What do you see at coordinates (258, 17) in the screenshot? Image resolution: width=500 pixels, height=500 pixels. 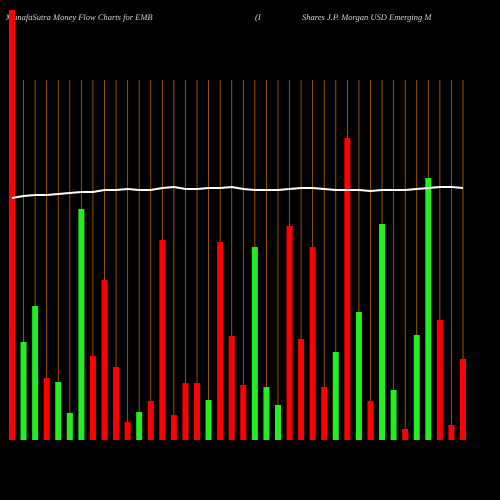 I see `chart-subtitle: (I` at bounding box center [258, 17].